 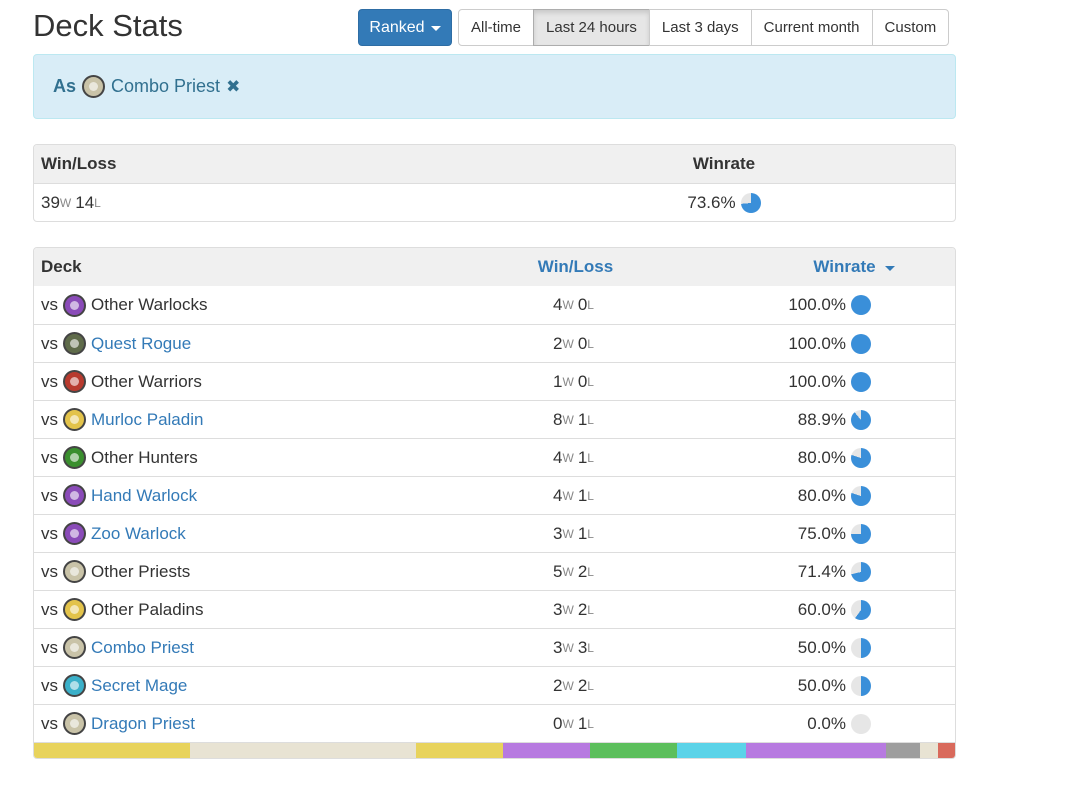 What do you see at coordinates (494, 495) in the screenshot?
I see `table-row: vs Hand Warlock 4 W 1 L 80.0%` at bounding box center [494, 495].